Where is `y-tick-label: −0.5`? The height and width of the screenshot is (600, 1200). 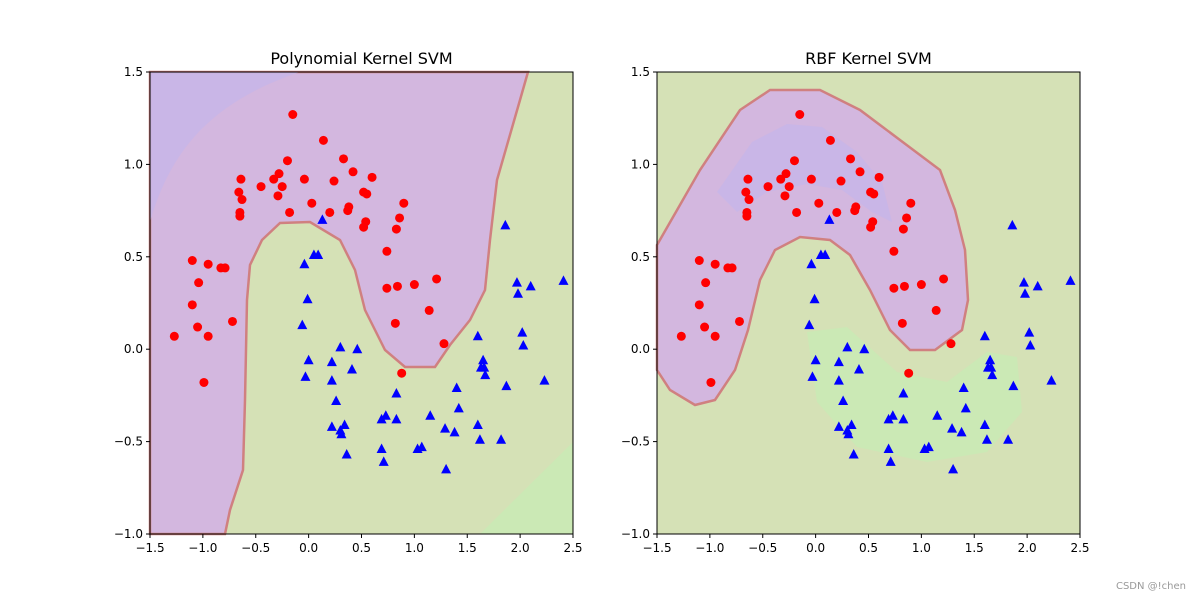
y-tick-label: −0.5 is located at coordinates (635, 442).